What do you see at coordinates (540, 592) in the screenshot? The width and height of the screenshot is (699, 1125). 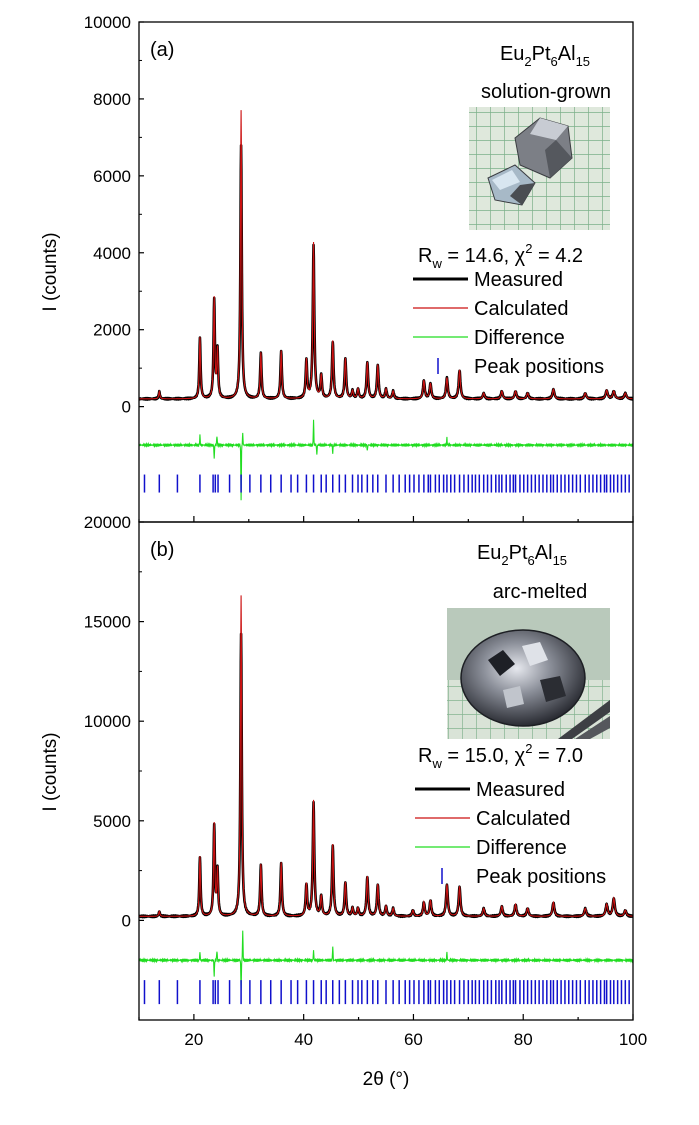 I see `panel-b-sample: arc-melted` at bounding box center [540, 592].